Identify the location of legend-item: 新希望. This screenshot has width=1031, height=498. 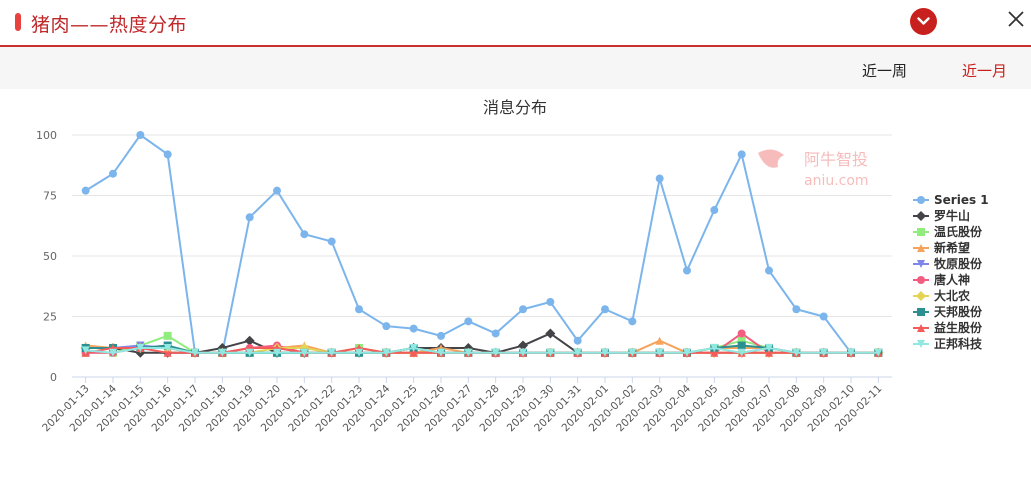
(941, 247).